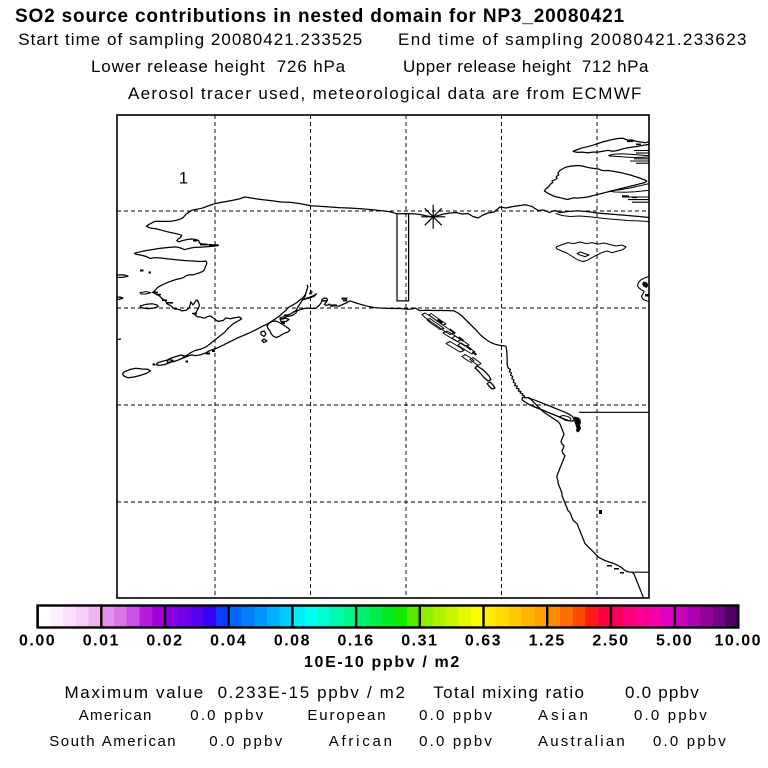  Describe the element at coordinates (164, 641) in the screenshot. I see `svg-text: 0.02` at that location.